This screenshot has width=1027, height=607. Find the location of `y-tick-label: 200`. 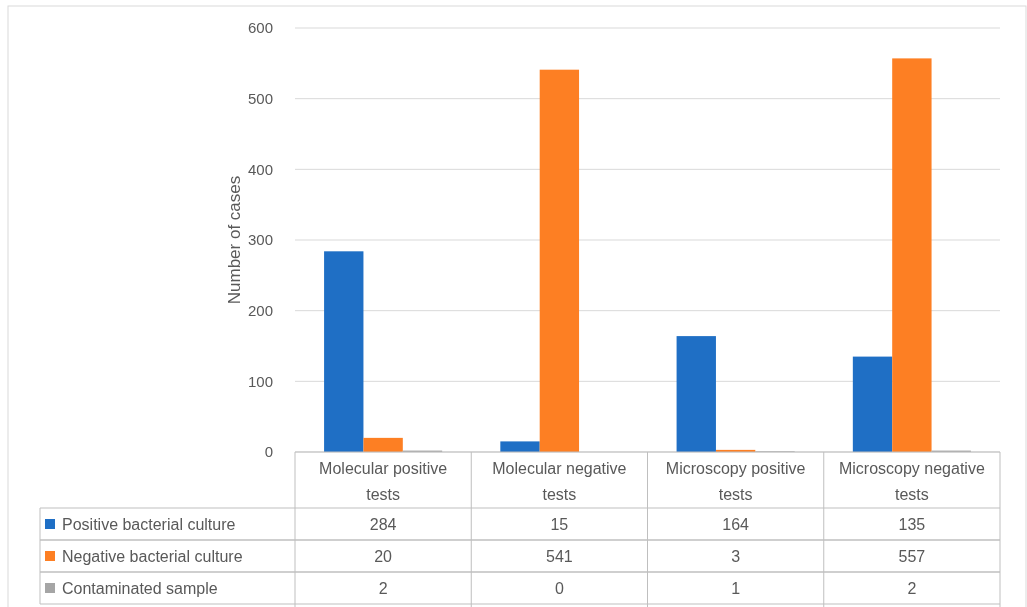

y-tick-label: 200 is located at coordinates (260, 310).